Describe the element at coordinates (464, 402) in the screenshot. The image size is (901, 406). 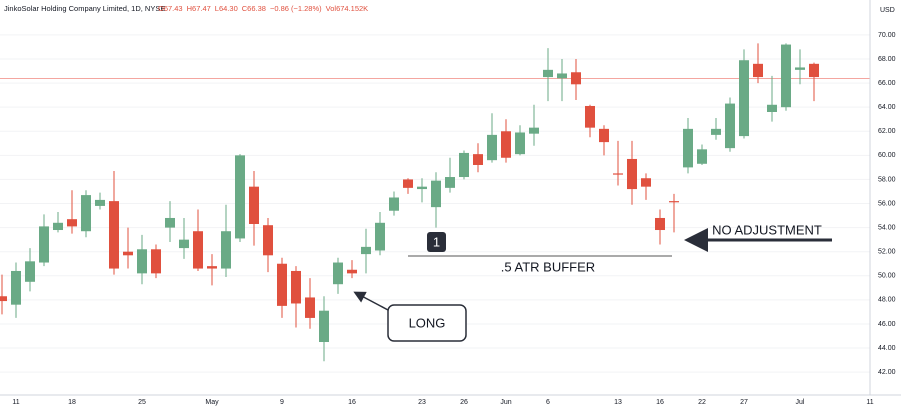
I see `x-tick-label: 26` at that location.